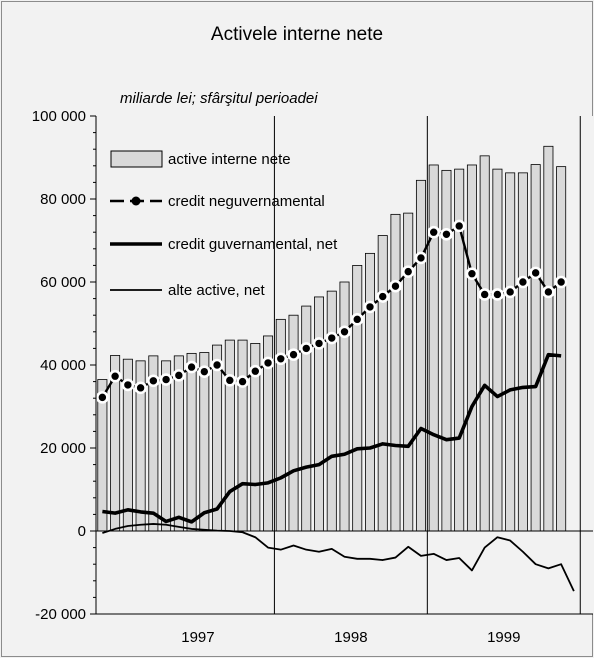 This screenshot has width=594, height=658. Describe the element at coordinates (63, 199) in the screenshot. I see `y-tick-label: 80 000` at that location.